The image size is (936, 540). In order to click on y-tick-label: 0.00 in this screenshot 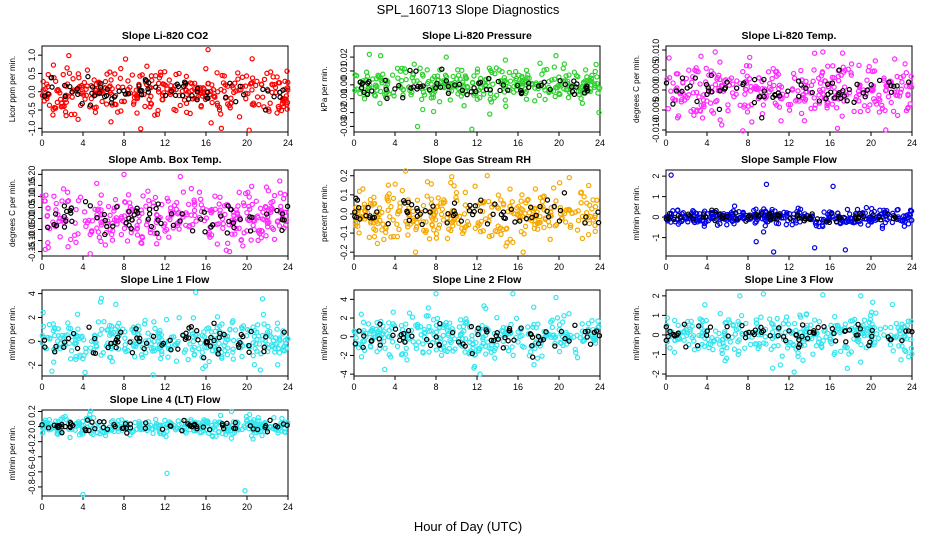, I will do `click(344, 85)`.